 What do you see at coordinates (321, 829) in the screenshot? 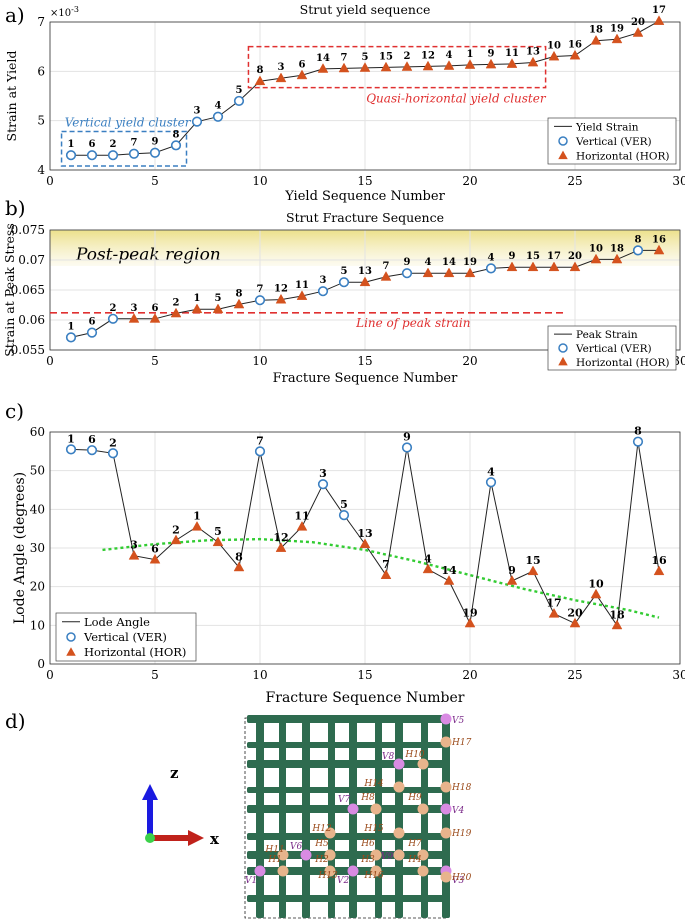
I see `horizontal-node-label: H12` at bounding box center [321, 829].